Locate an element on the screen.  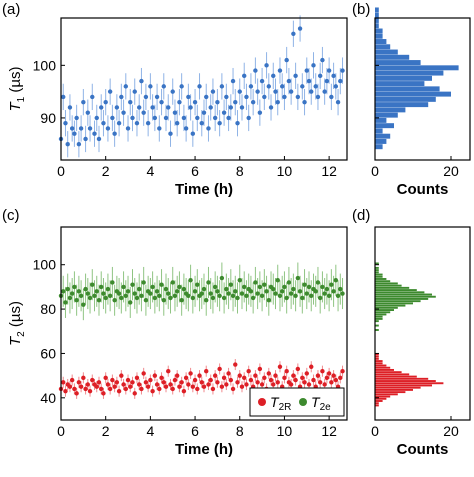
x-tick-label: 2 is located at coordinates (106, 431).